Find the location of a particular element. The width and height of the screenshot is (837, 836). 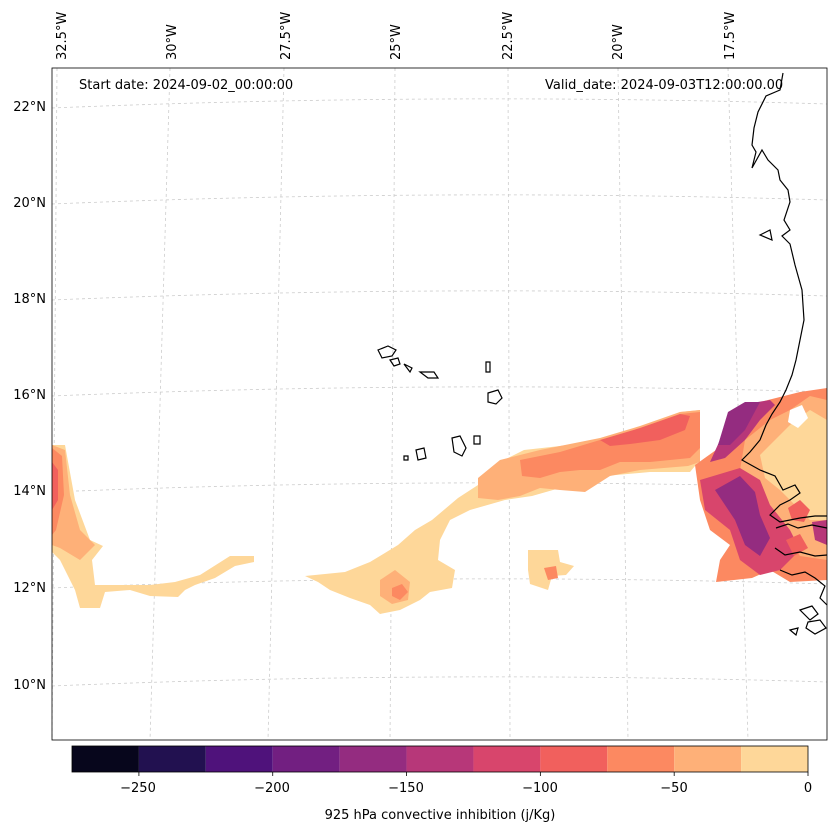

islands is located at coordinates (440, 403).